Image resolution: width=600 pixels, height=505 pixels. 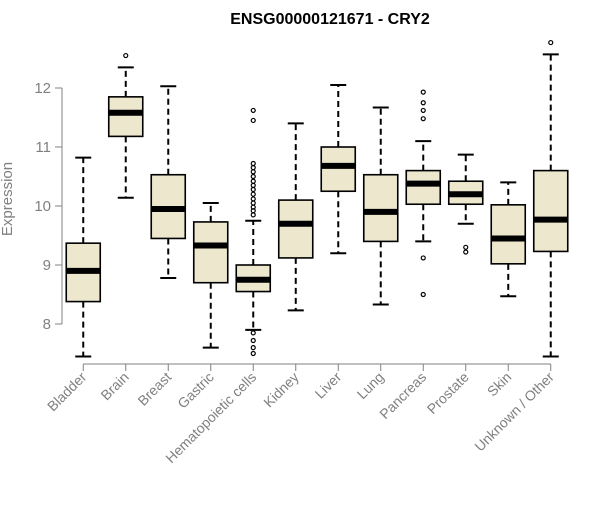 I want to click on x-tick-label: Pancreas, so click(x=402, y=395).